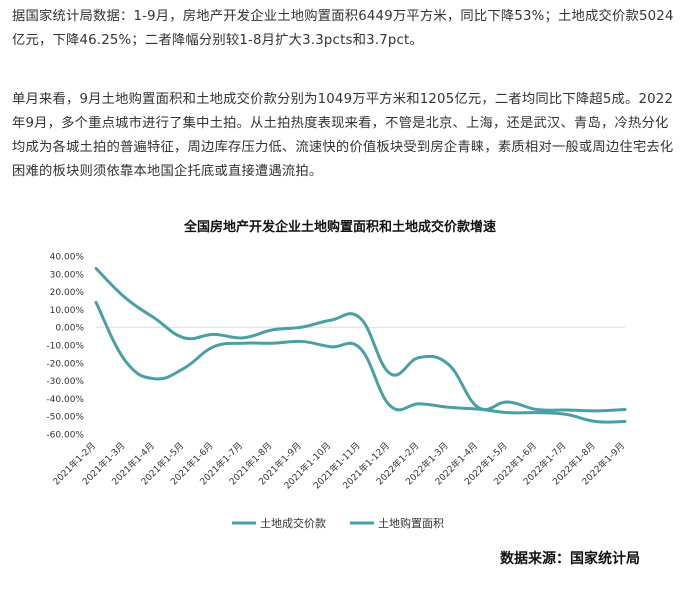 The image size is (688, 601). Describe the element at coordinates (65, 382) in the screenshot. I see `y-tick-label: -30.00%` at that location.